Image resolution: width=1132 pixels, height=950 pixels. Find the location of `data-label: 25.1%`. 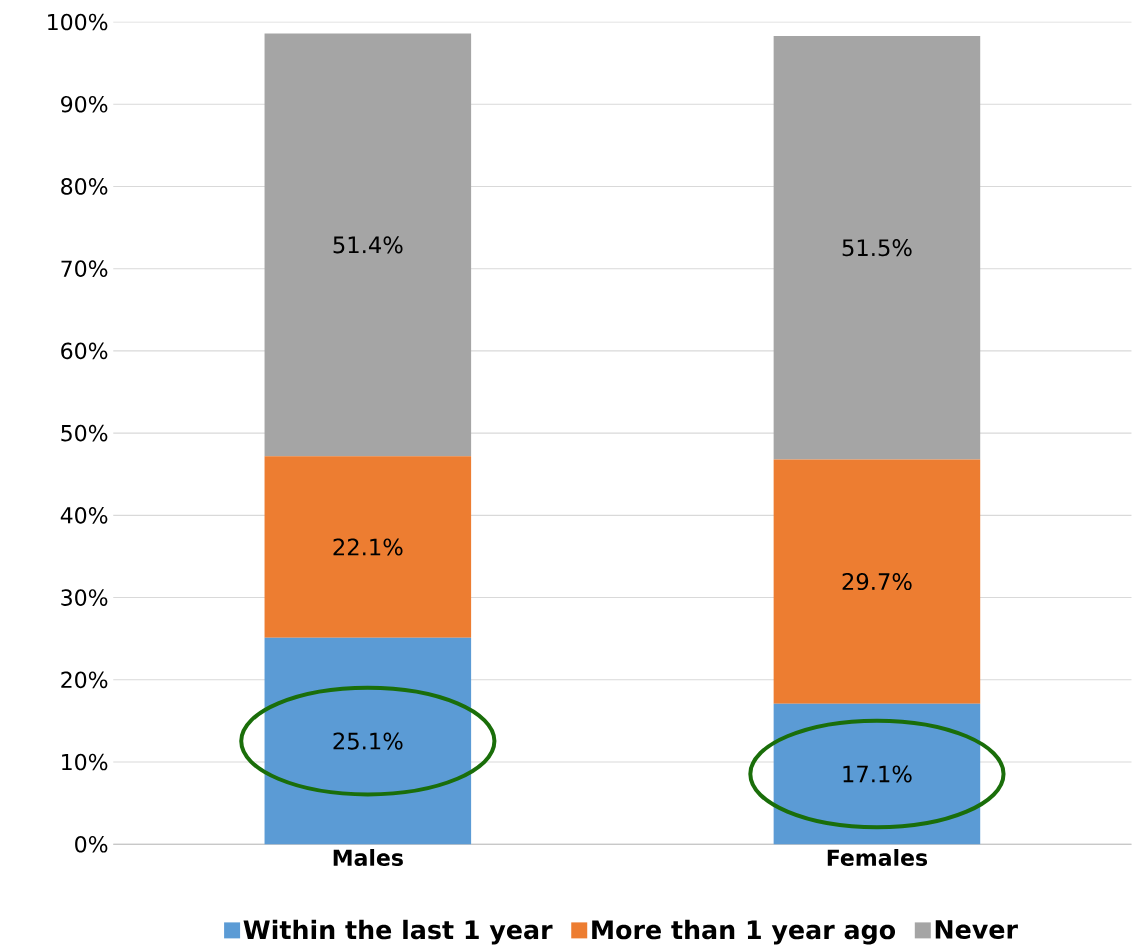

data-label: 25.1% is located at coordinates (368, 741).